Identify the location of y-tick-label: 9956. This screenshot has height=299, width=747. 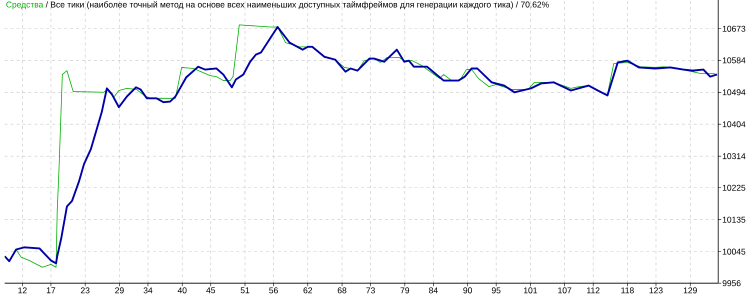
(731, 283).